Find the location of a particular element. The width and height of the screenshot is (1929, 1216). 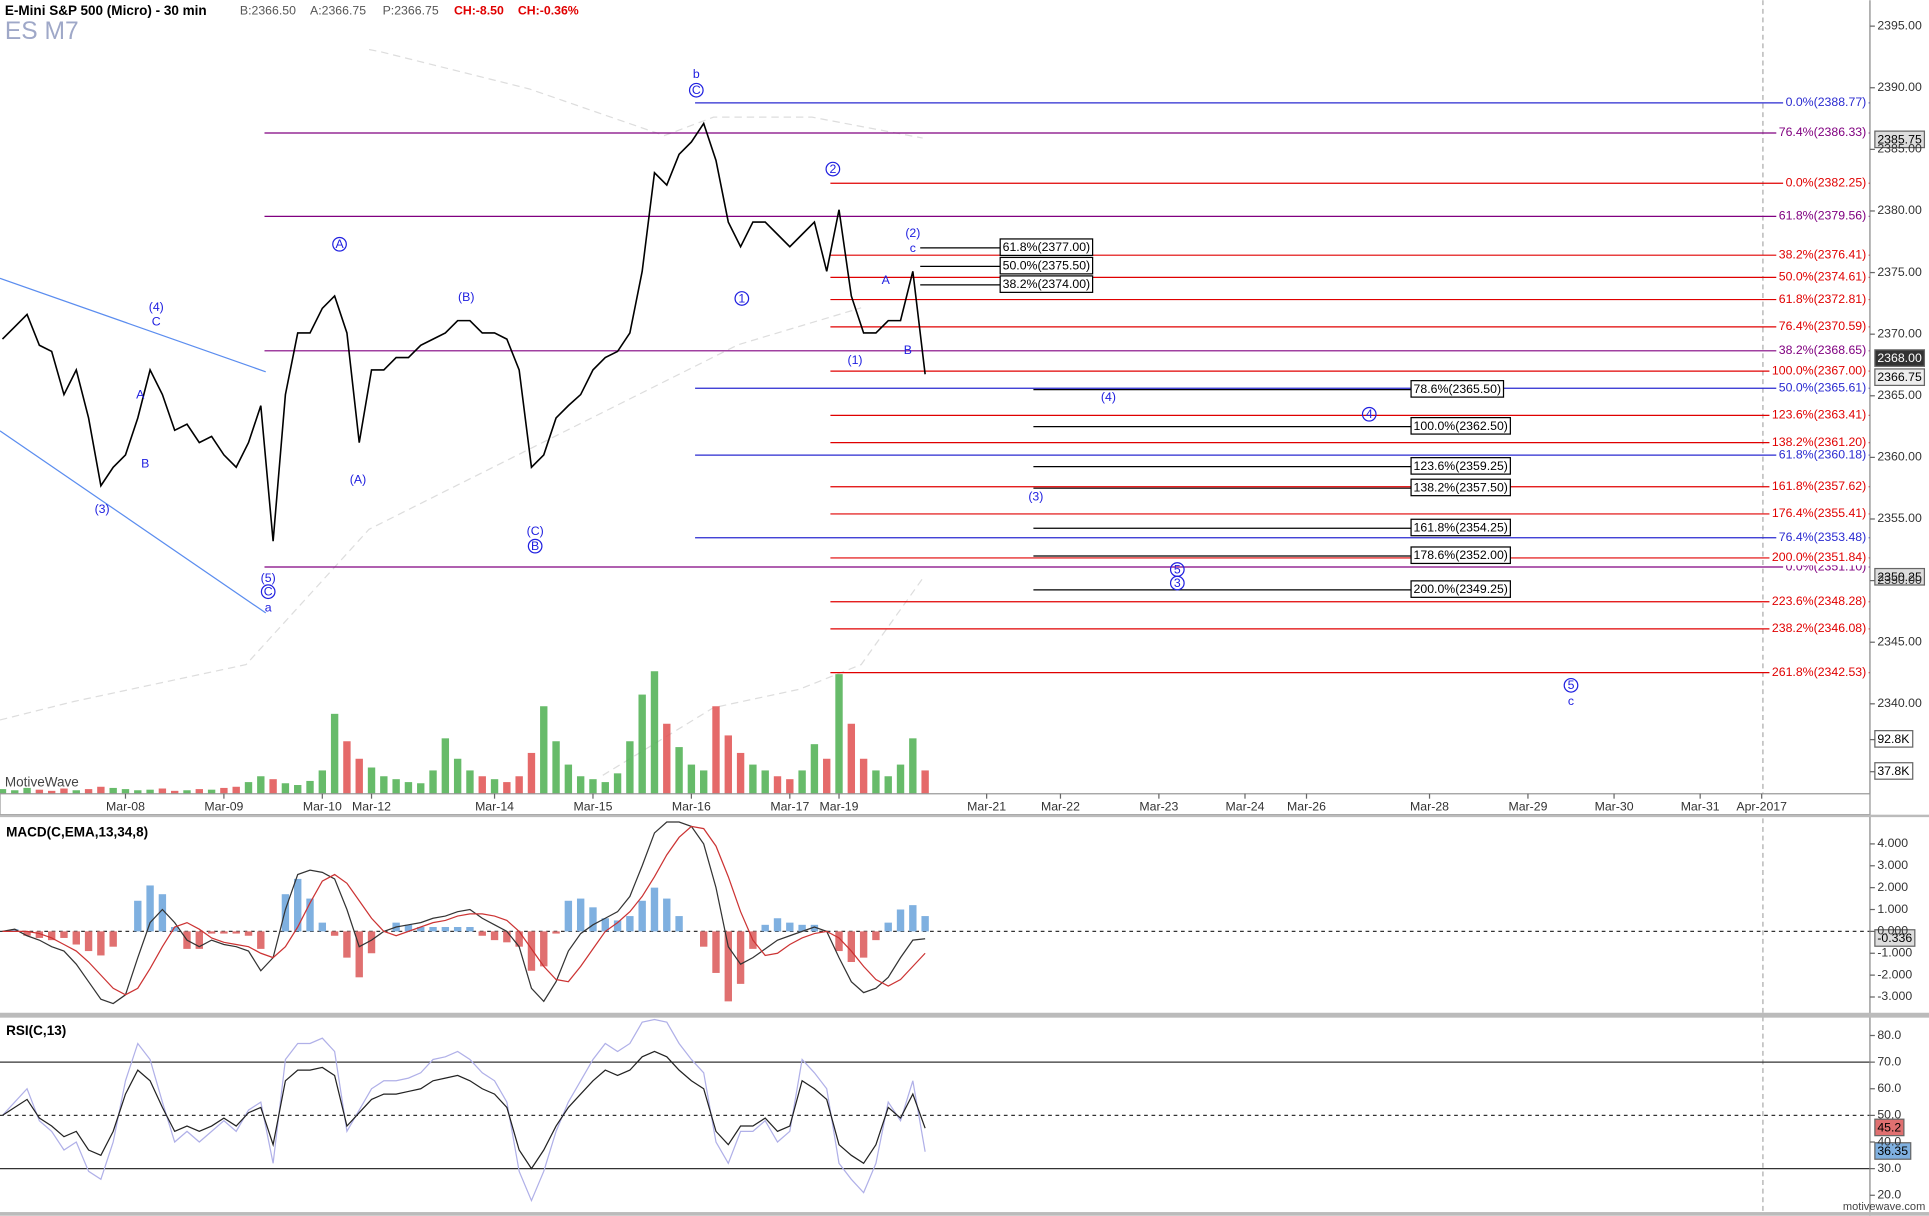

wave-label: (4) is located at coordinates (1108, 397).